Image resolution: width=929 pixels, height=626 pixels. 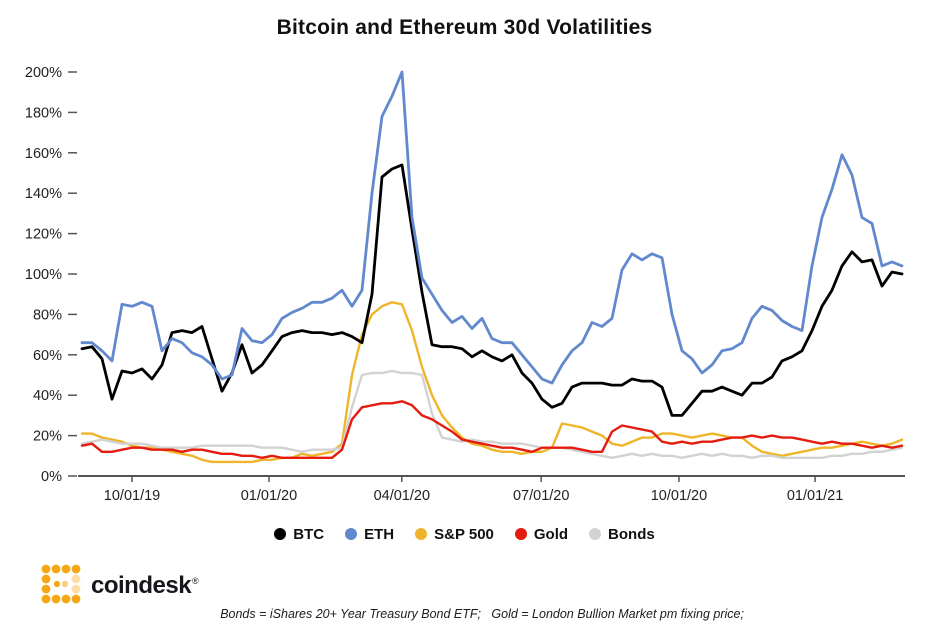 What do you see at coordinates (379, 534) in the screenshot?
I see `legend-label-eth: ETH` at bounding box center [379, 534].